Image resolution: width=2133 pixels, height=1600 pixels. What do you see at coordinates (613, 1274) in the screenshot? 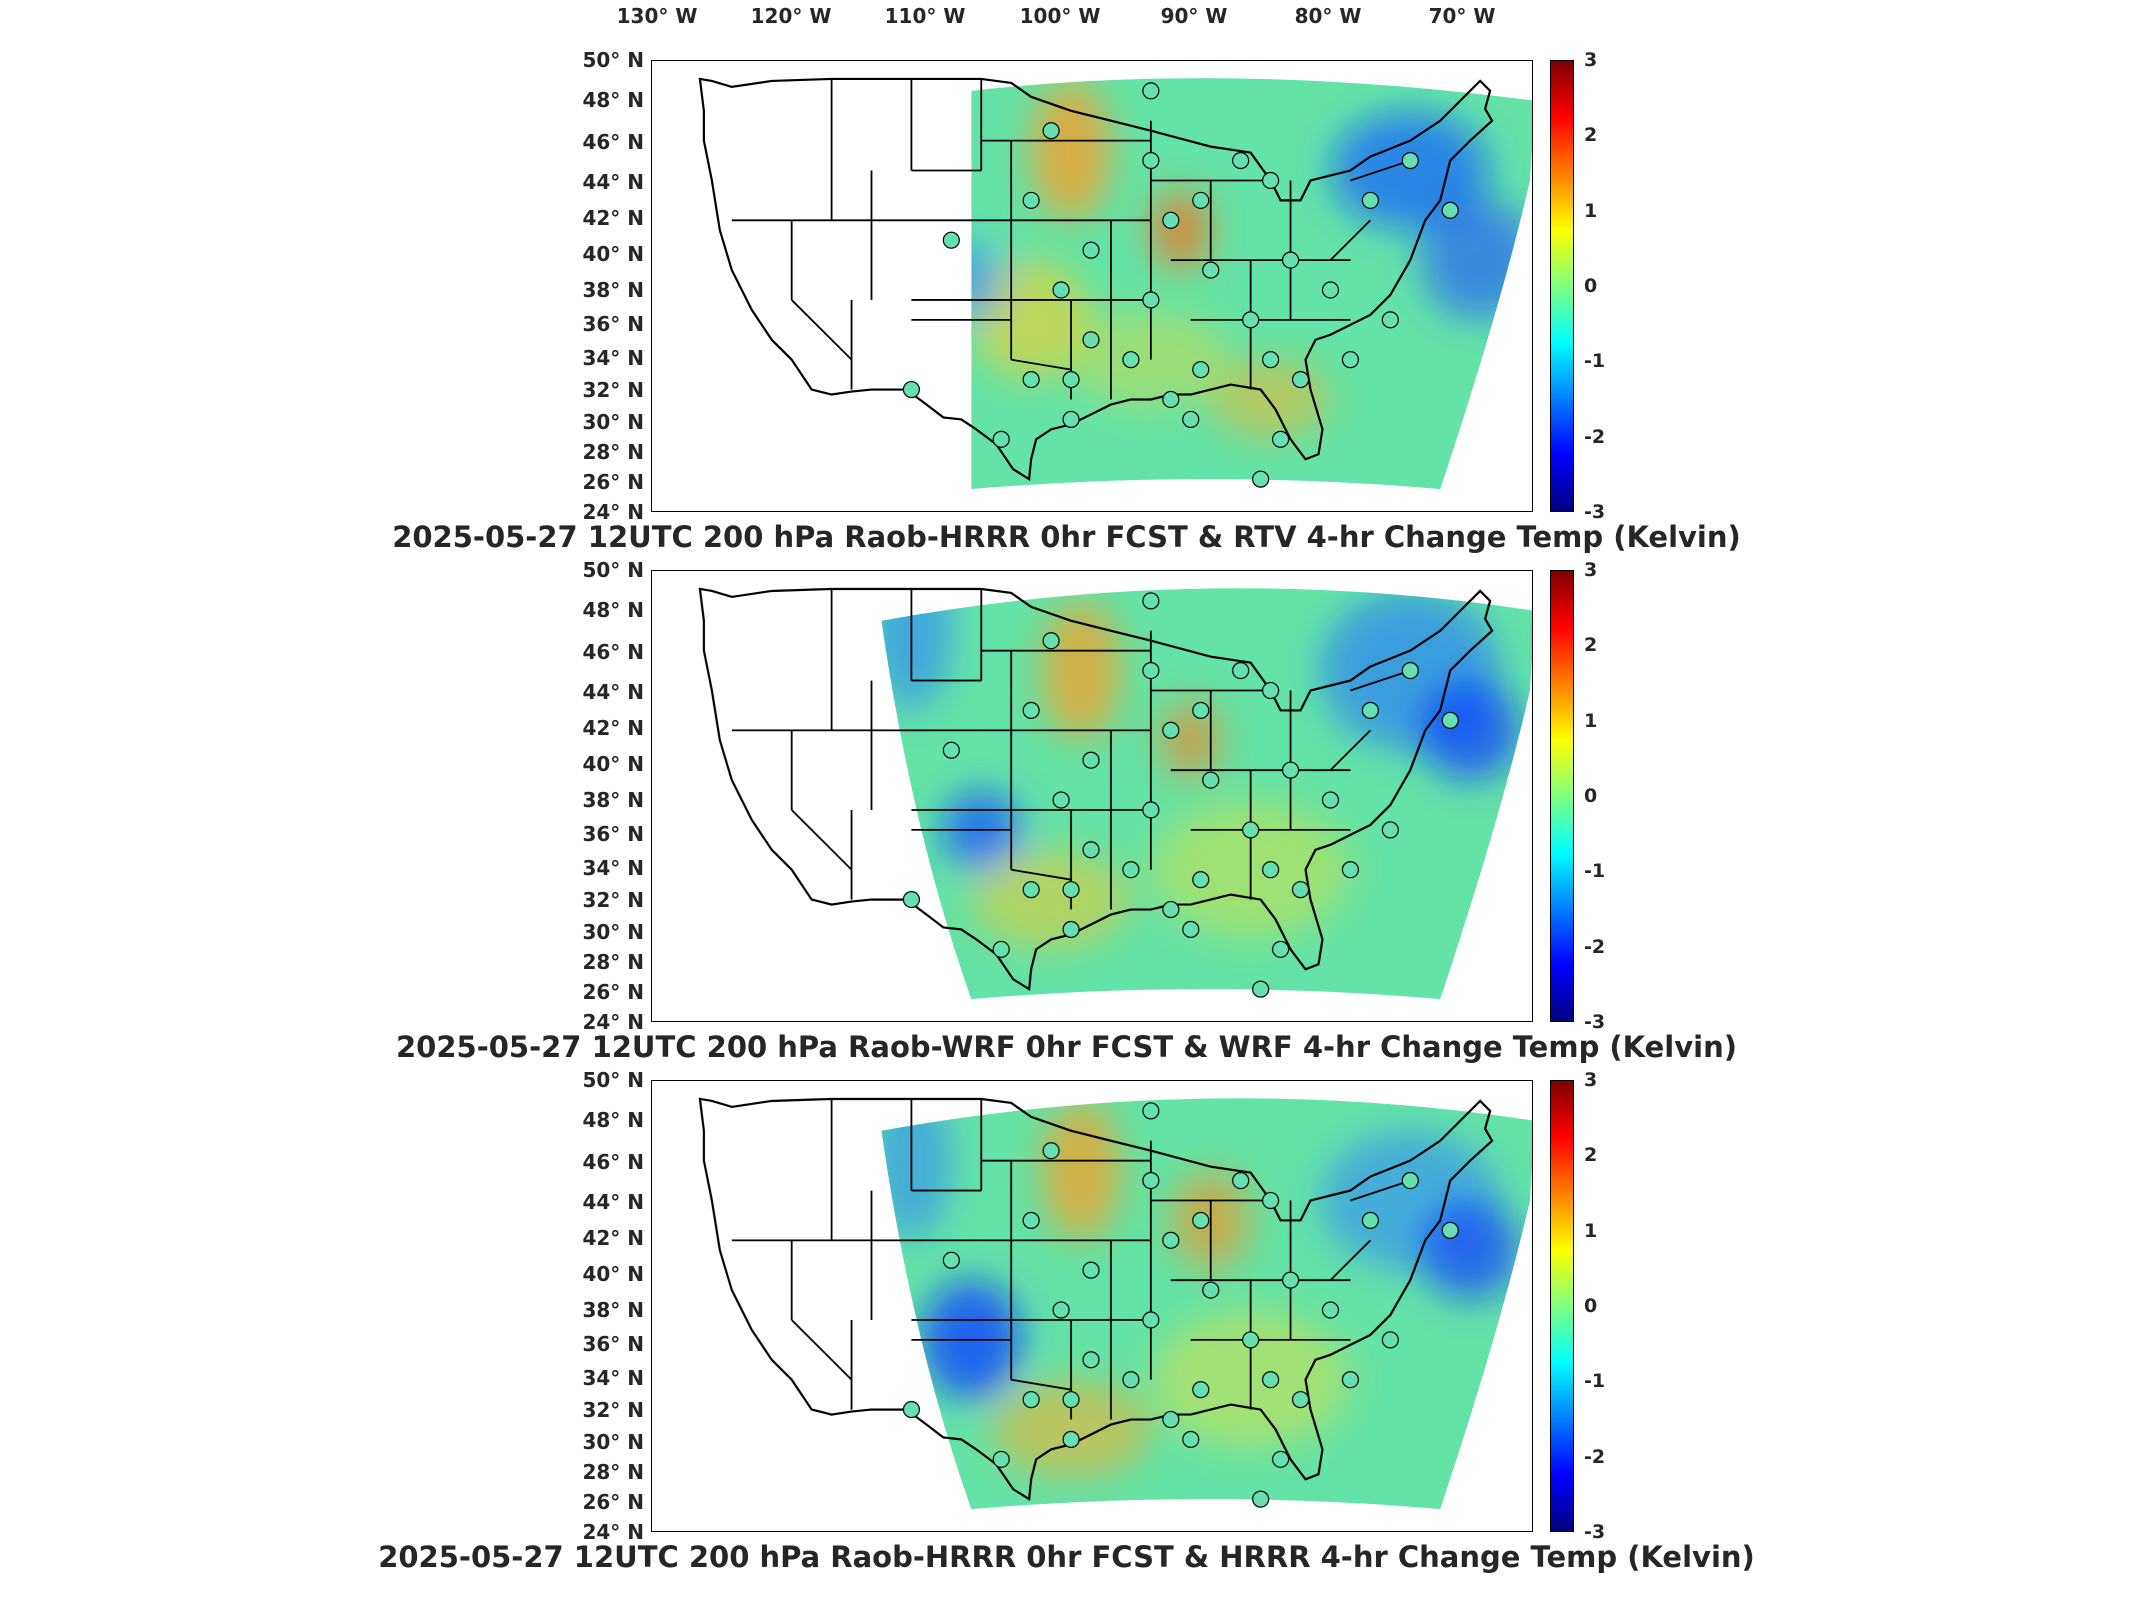
I see `lat-label: 40° N` at bounding box center [613, 1274].